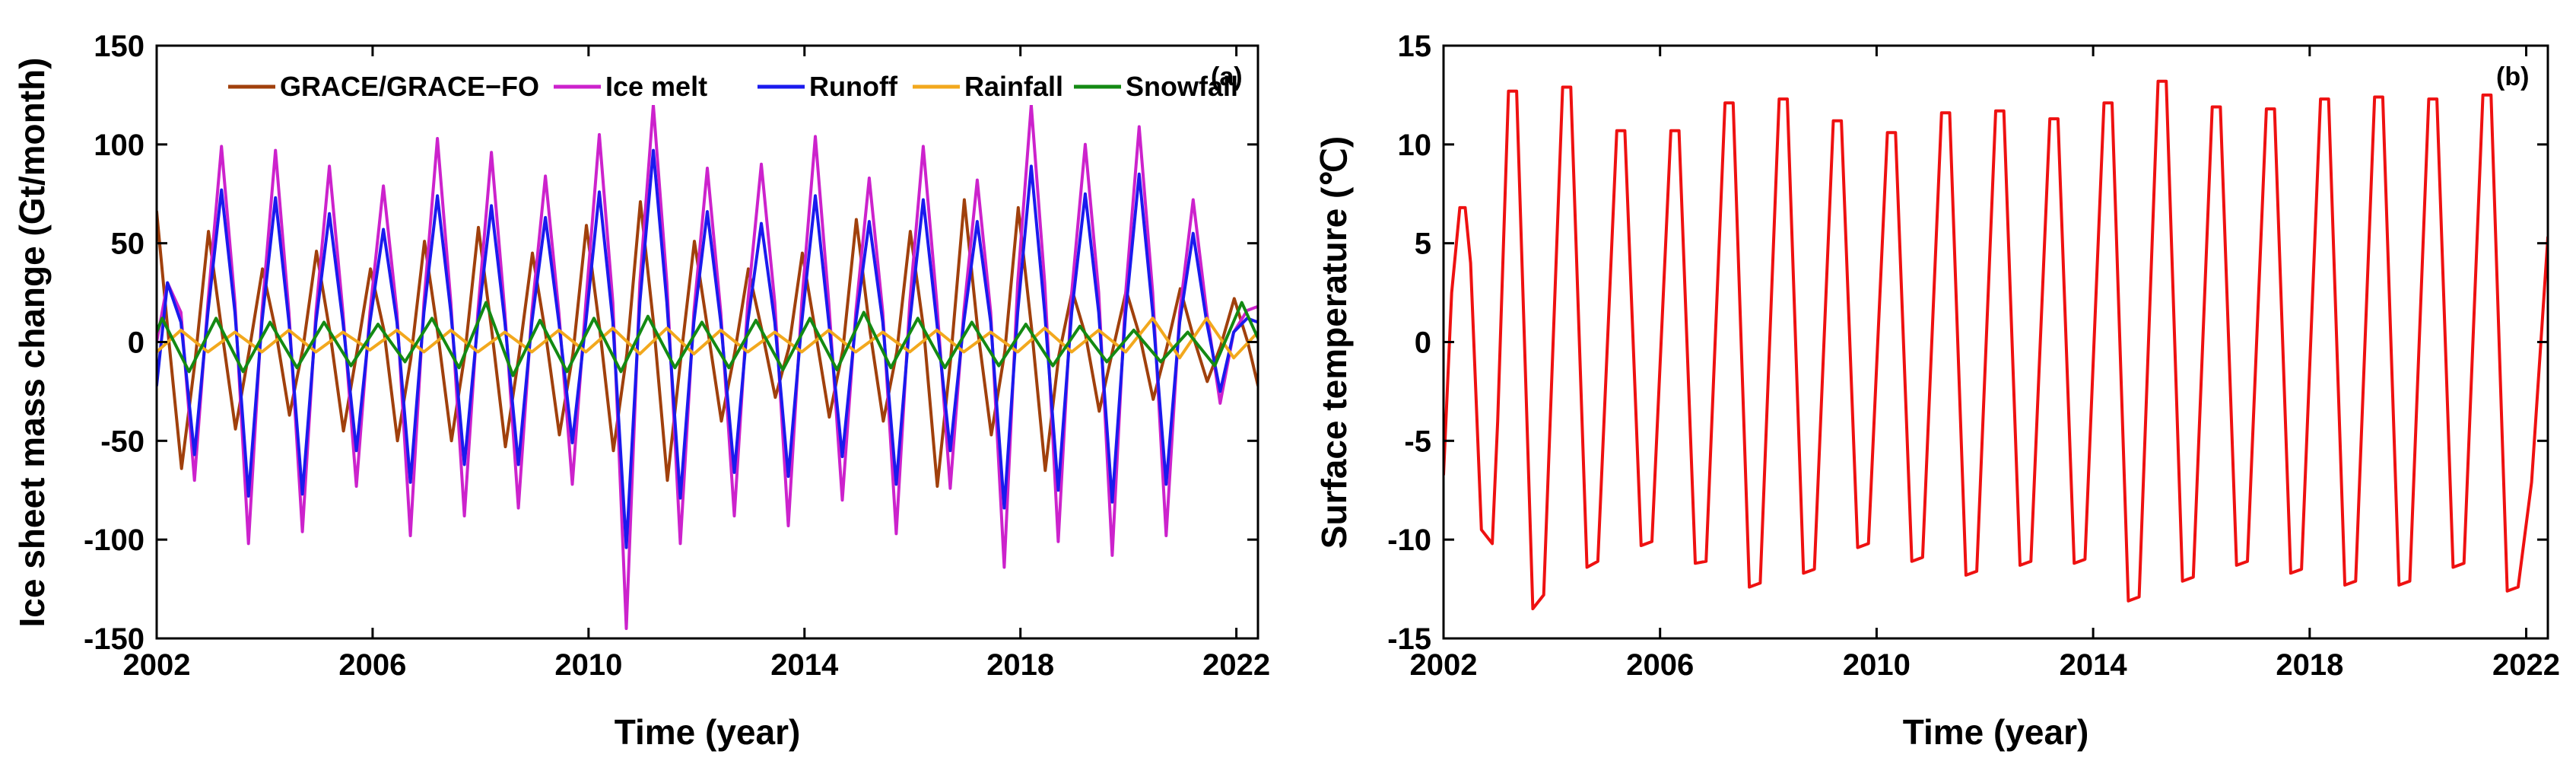 The width and height of the screenshot is (2576, 767). What do you see at coordinates (119, 46) in the screenshot?
I see `panel-a-y-tick-label: 150` at bounding box center [119, 46].